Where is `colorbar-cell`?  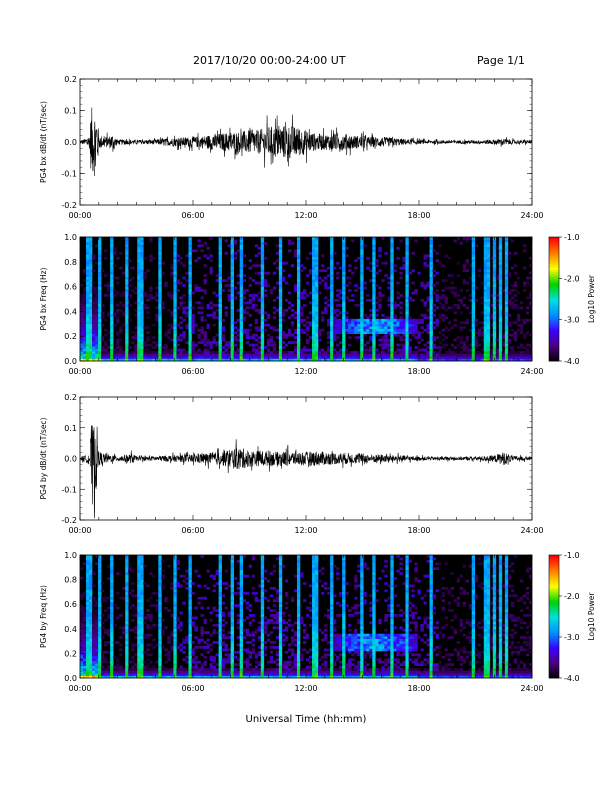
colorbar-cell is located at coordinates (554, 242).